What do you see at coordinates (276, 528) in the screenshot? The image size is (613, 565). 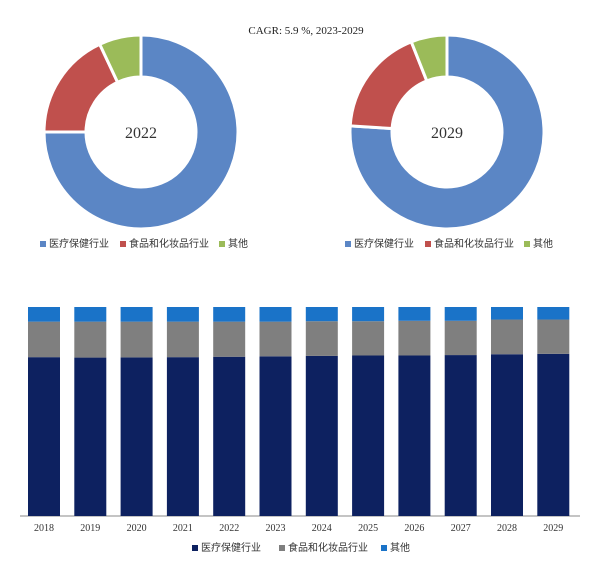 I see `x-tick-label: 2023` at bounding box center [276, 528].